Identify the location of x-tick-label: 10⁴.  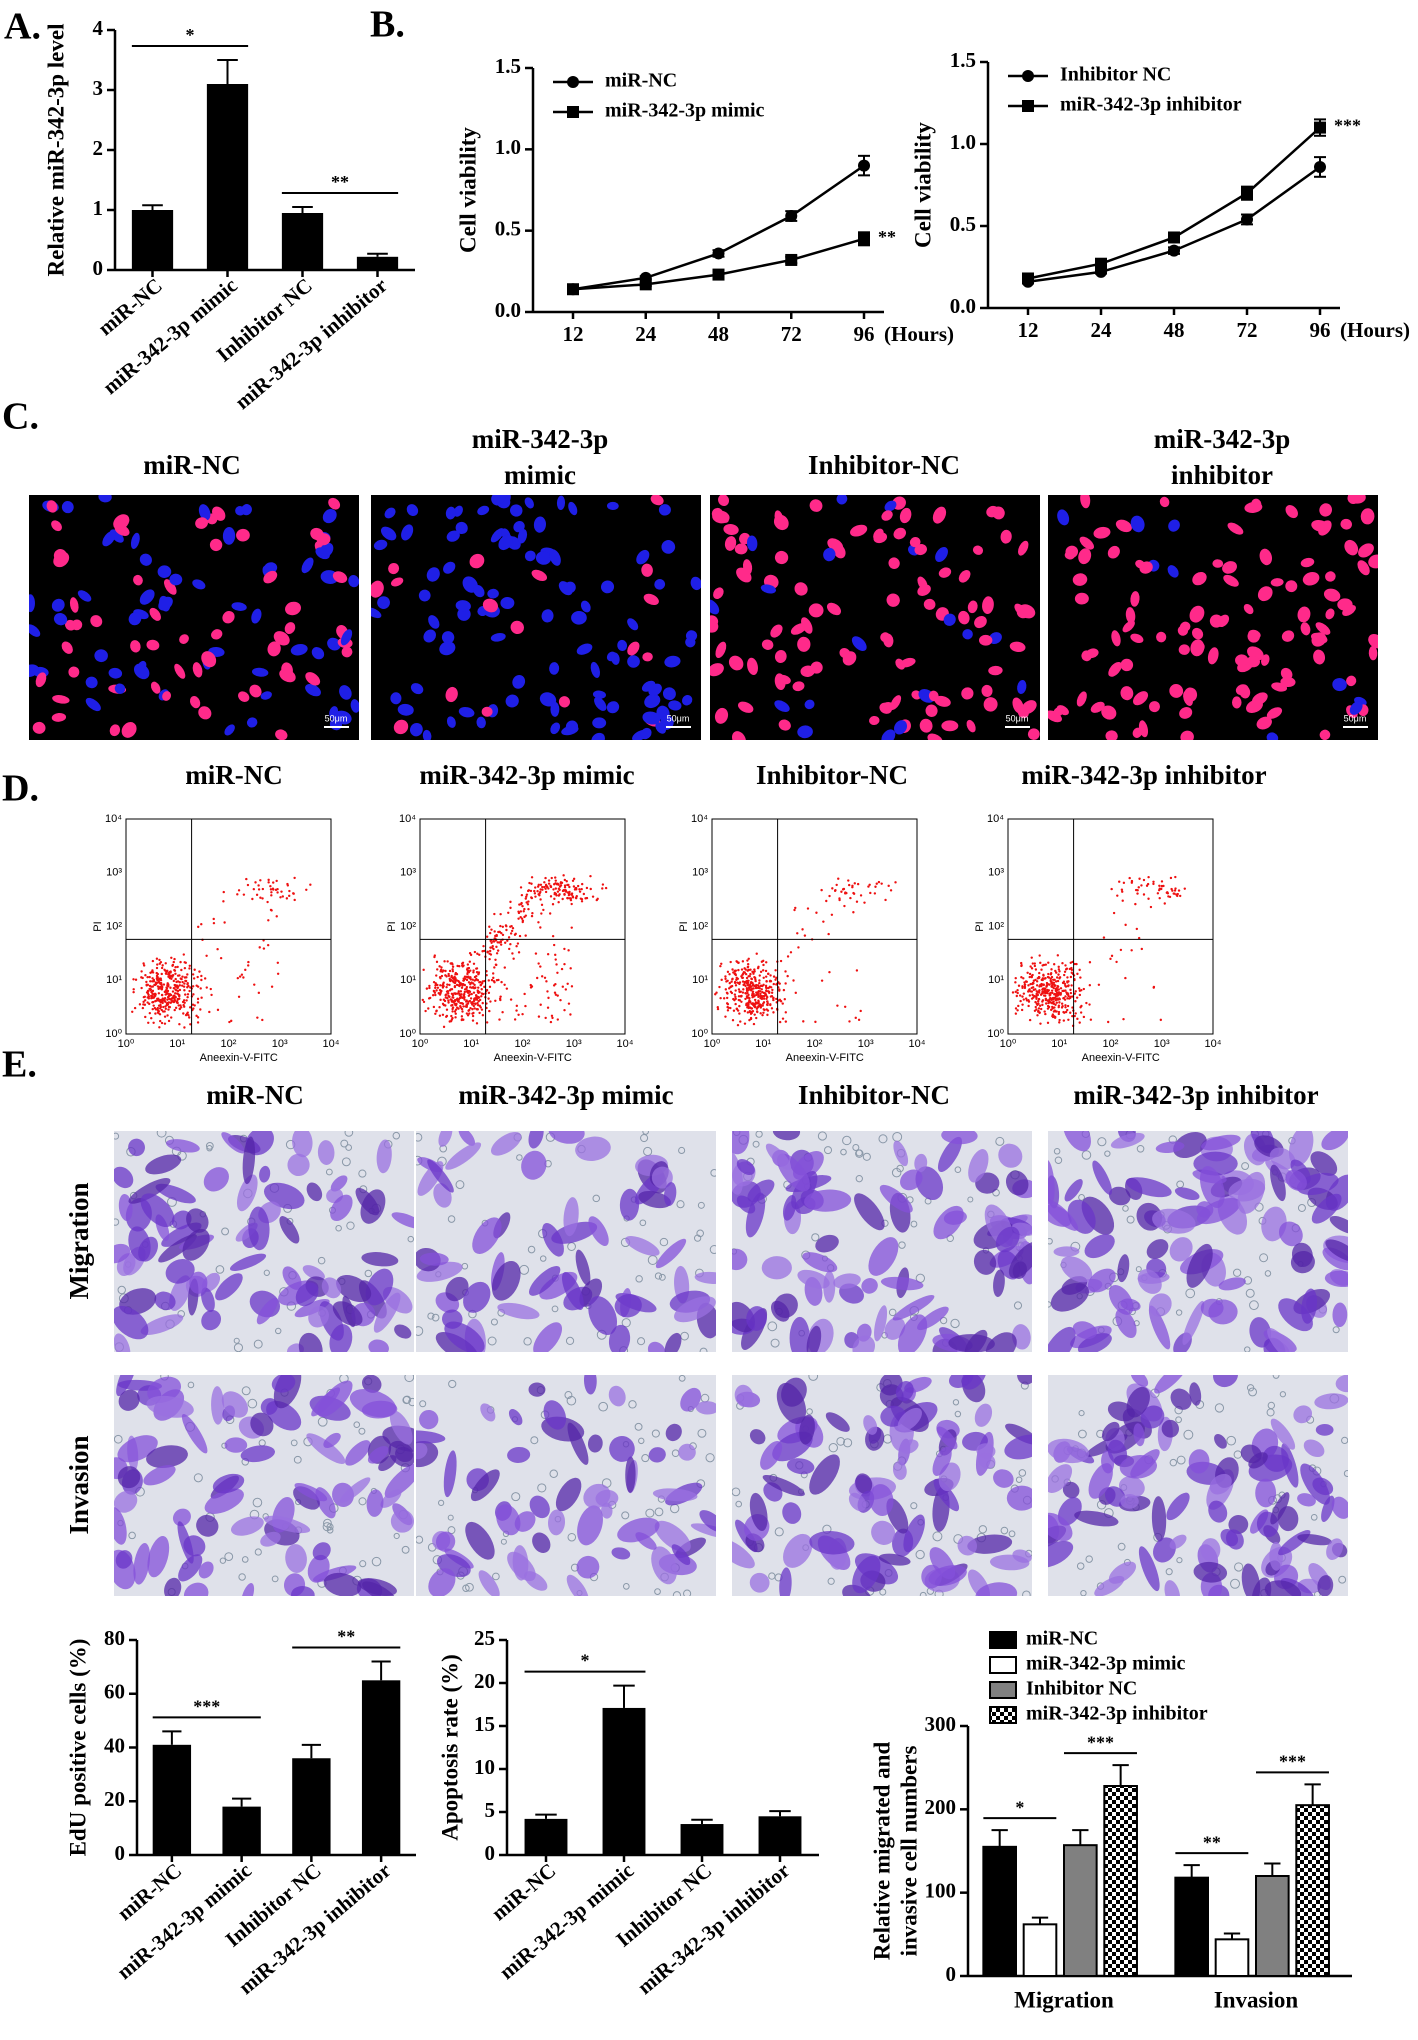
(917, 1044).